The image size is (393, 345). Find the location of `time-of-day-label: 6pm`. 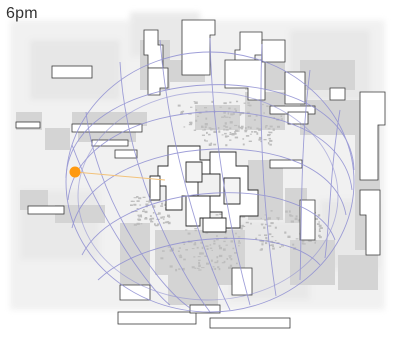

time-of-day-label: 6pm is located at coordinates (22, 13).